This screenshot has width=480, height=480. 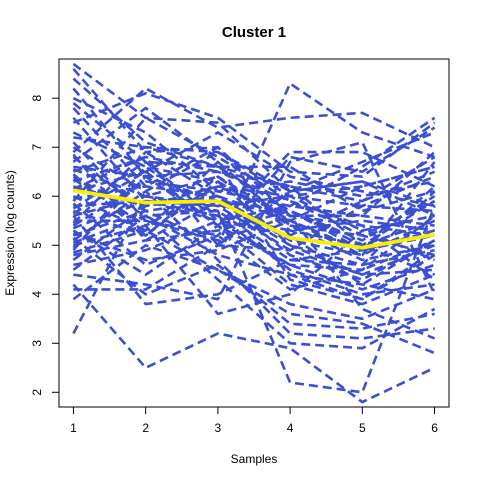 I want to click on x-tick-label: 3, so click(x=218, y=428).